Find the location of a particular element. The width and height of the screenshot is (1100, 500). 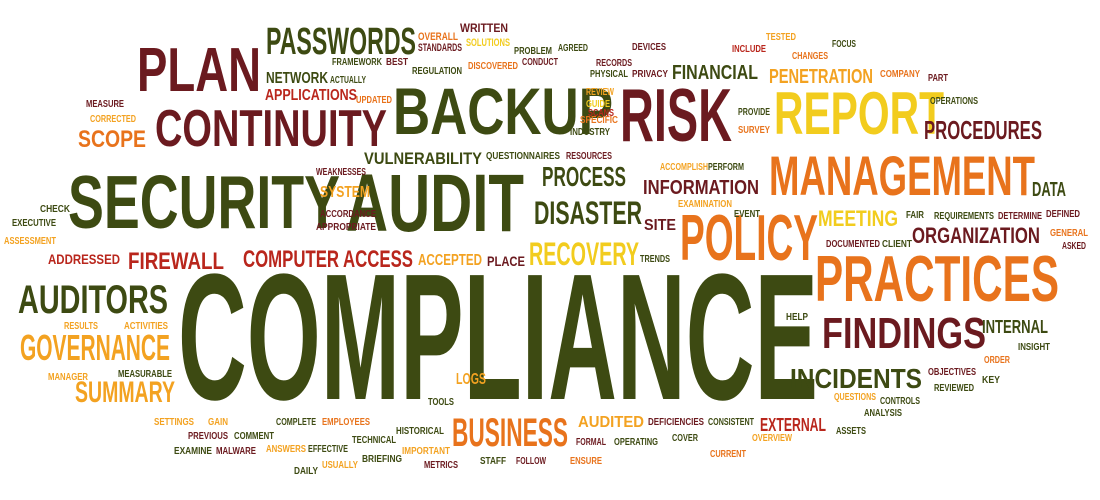

word-questions: QUESTIONS is located at coordinates (855, 397).